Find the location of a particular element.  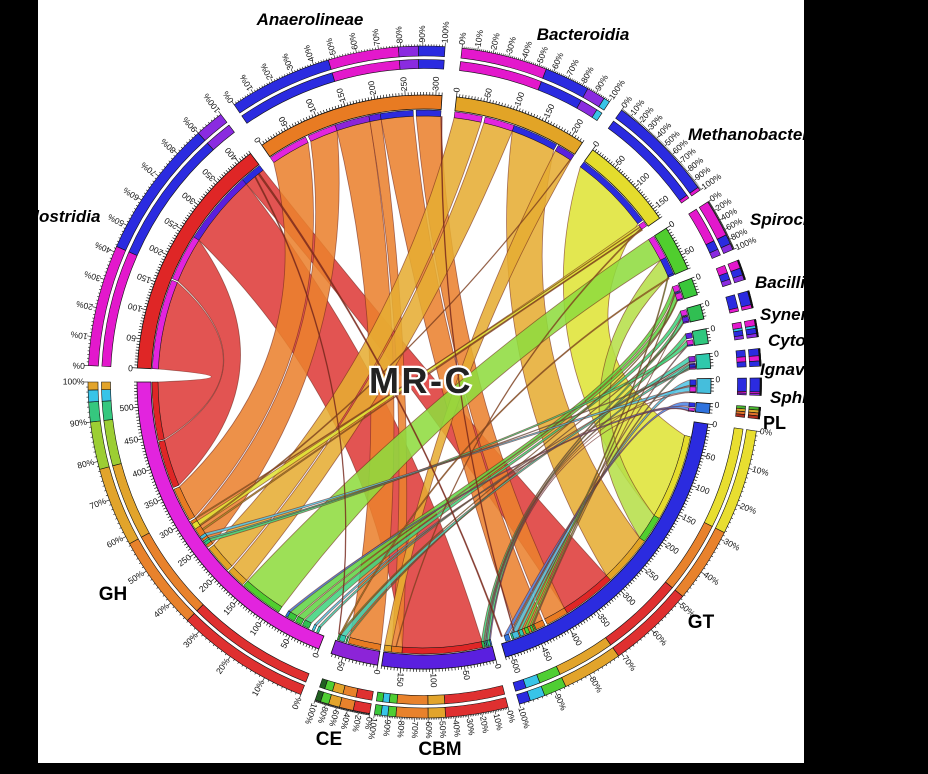

svg-text: 60% is located at coordinates (429, 730).